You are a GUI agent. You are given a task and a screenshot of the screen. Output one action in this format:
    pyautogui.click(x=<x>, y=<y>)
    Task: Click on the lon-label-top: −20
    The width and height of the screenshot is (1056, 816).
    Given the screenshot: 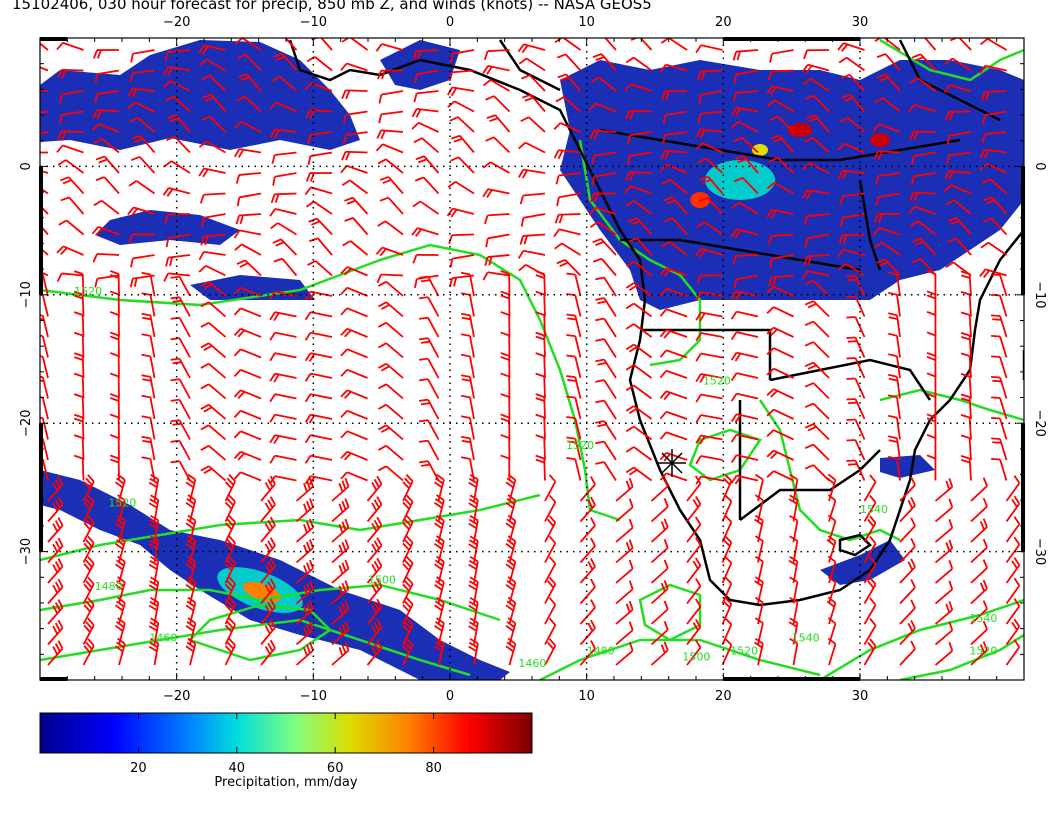 What is the action you would take?
    pyautogui.click(x=176, y=22)
    